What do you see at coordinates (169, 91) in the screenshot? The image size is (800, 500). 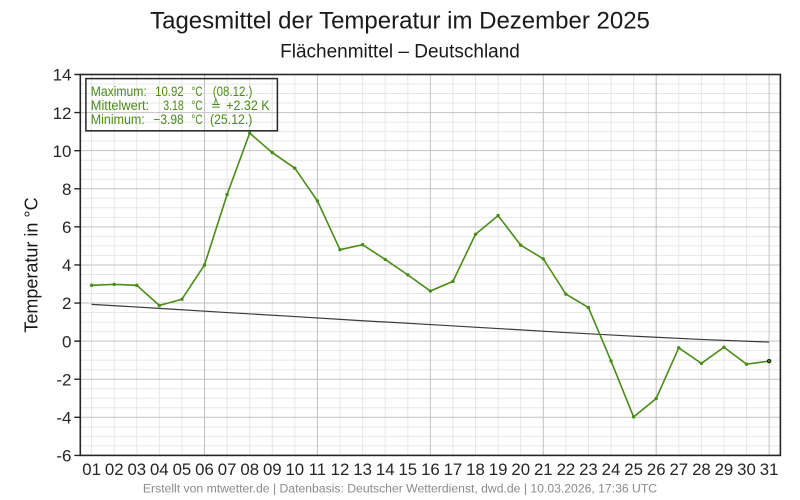 I see `svg-text: 10.92` at bounding box center [169, 91].